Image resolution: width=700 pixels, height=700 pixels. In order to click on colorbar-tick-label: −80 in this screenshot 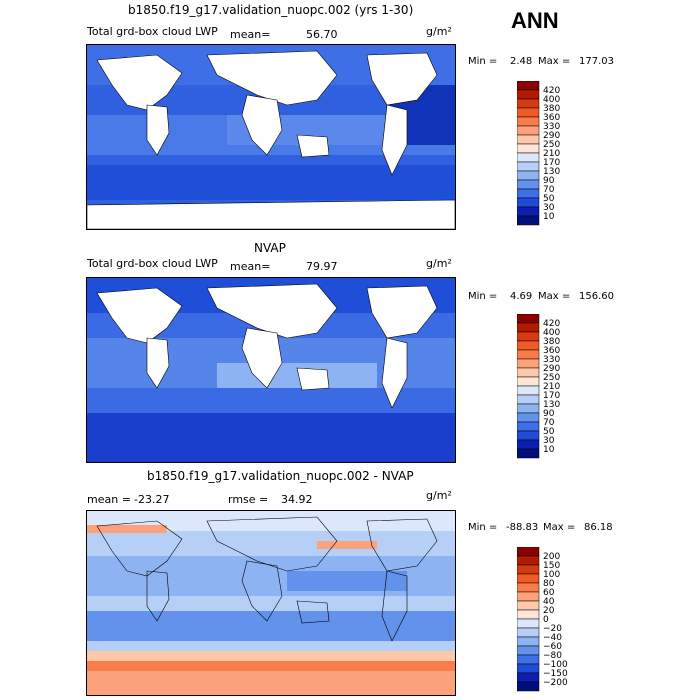, I will do `click(552, 656)`.